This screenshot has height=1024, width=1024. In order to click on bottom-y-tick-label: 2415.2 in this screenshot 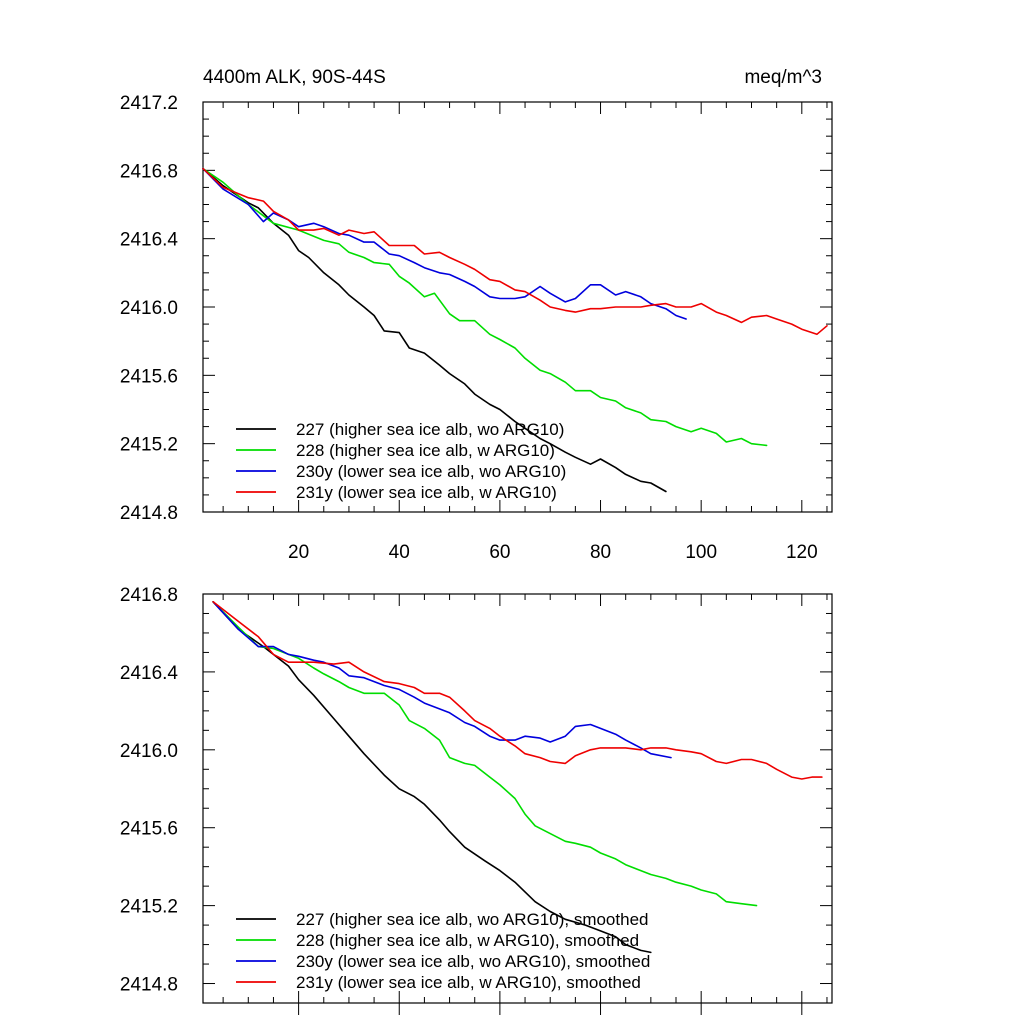, I will do `click(149, 907)`.